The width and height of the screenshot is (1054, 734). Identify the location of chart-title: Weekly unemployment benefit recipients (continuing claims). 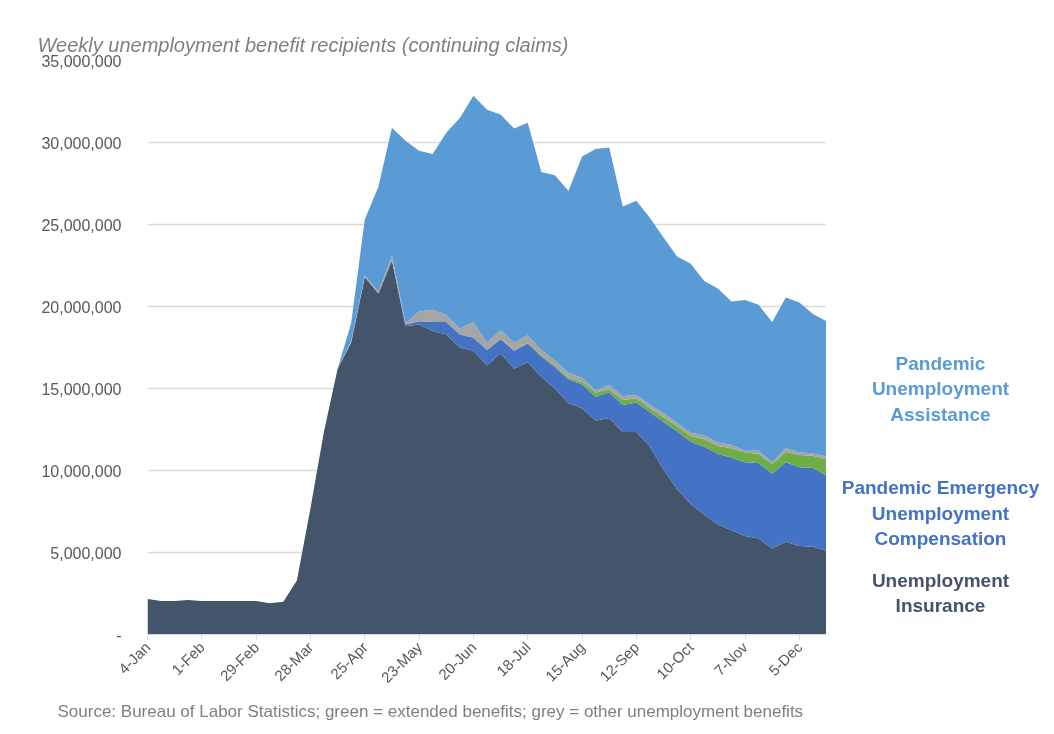
(303, 44).